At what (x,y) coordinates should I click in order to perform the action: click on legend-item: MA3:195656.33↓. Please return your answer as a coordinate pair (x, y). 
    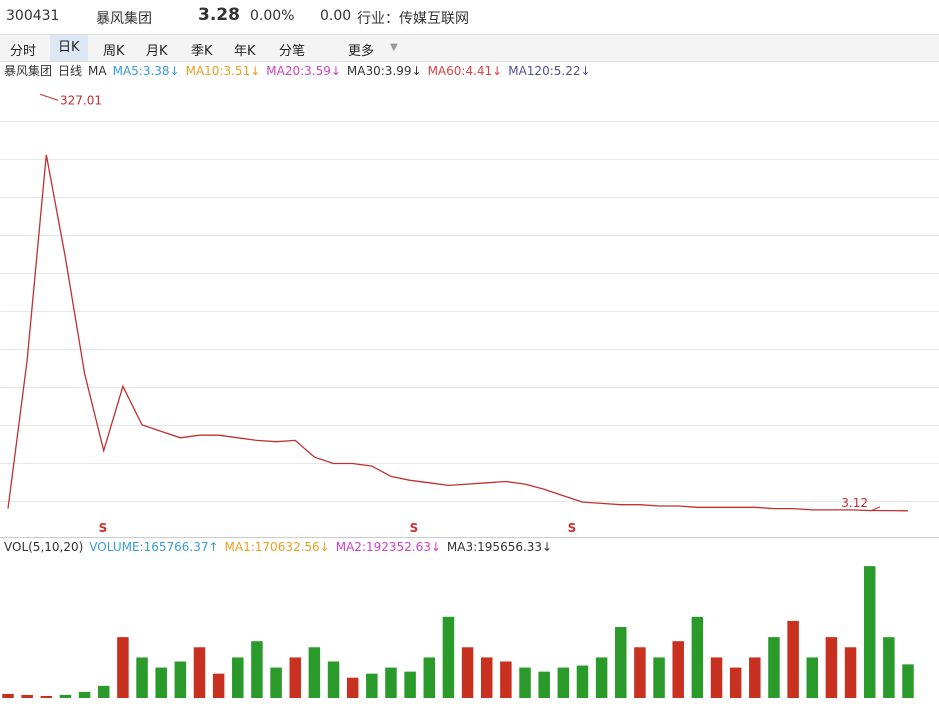
    Looking at the image, I should click on (499, 547).